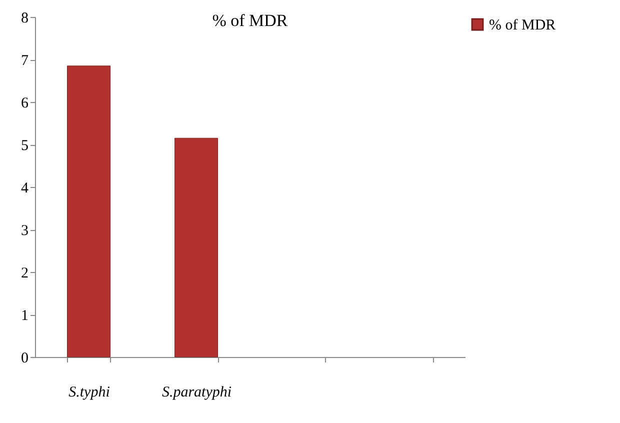  Describe the element at coordinates (89, 392) in the screenshot. I see `x-tick-label: S.typhi` at that location.